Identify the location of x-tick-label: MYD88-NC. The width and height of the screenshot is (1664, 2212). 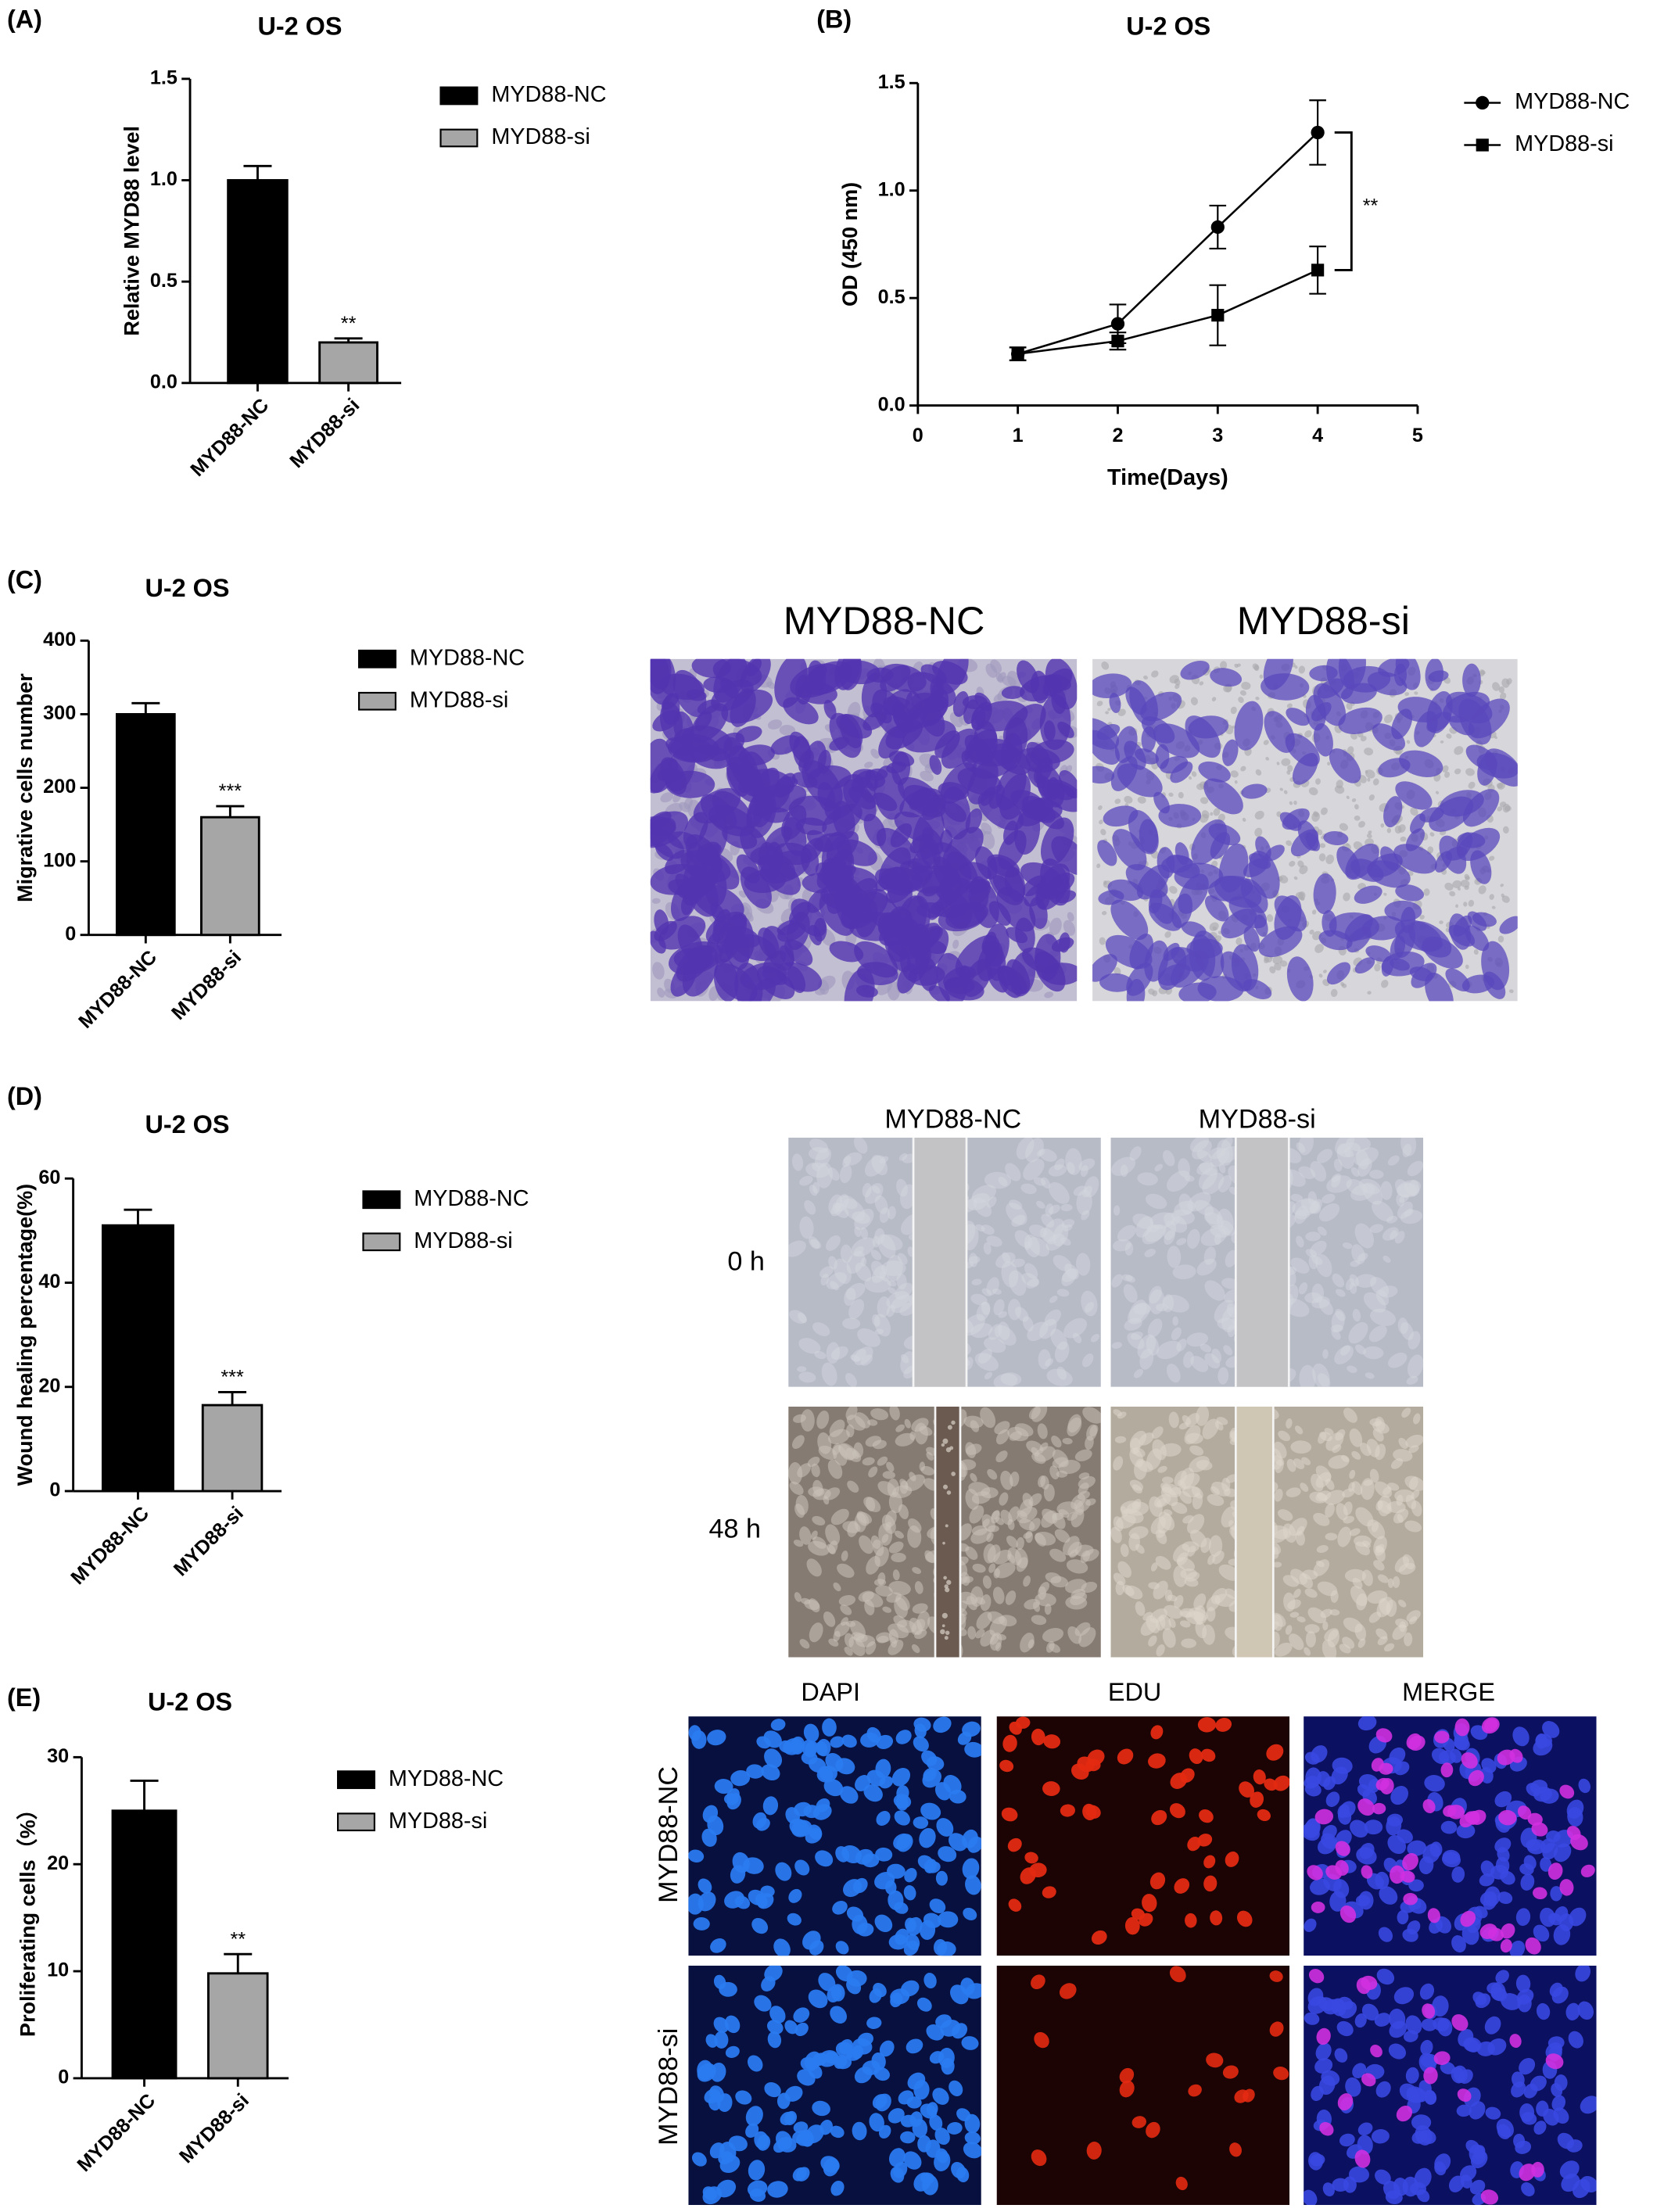
(117, 989).